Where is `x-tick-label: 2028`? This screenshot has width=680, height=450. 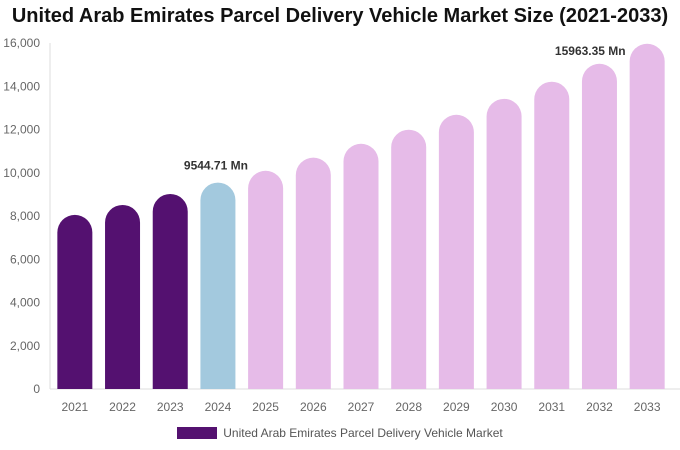
x-tick-label: 2028 is located at coordinates (408, 407).